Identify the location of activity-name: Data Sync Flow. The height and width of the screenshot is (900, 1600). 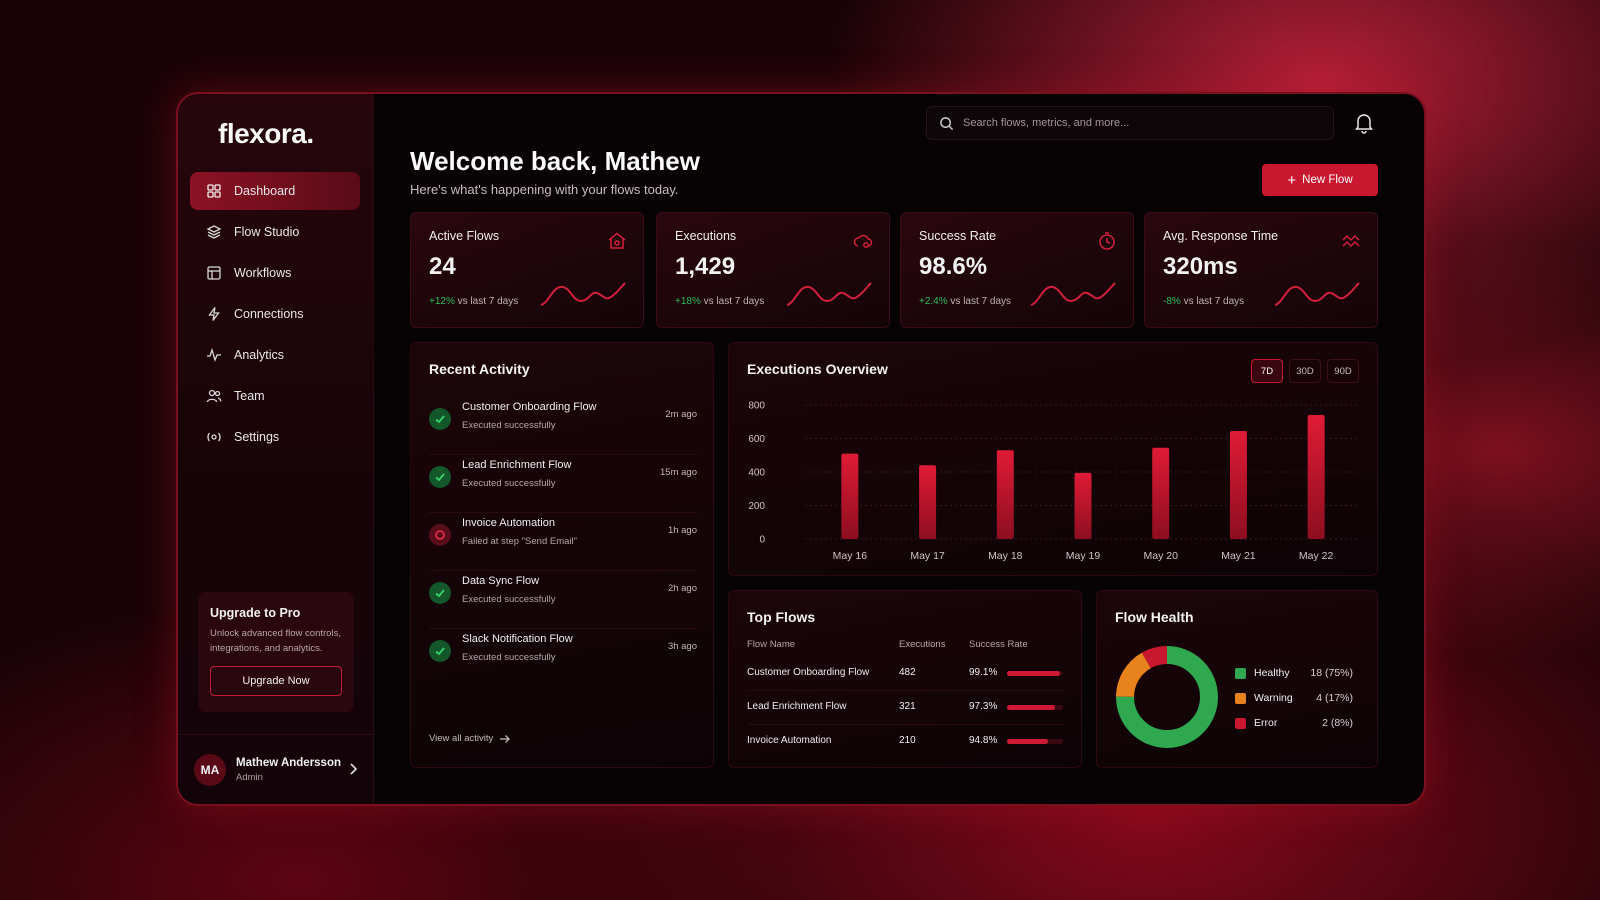
(501, 581).